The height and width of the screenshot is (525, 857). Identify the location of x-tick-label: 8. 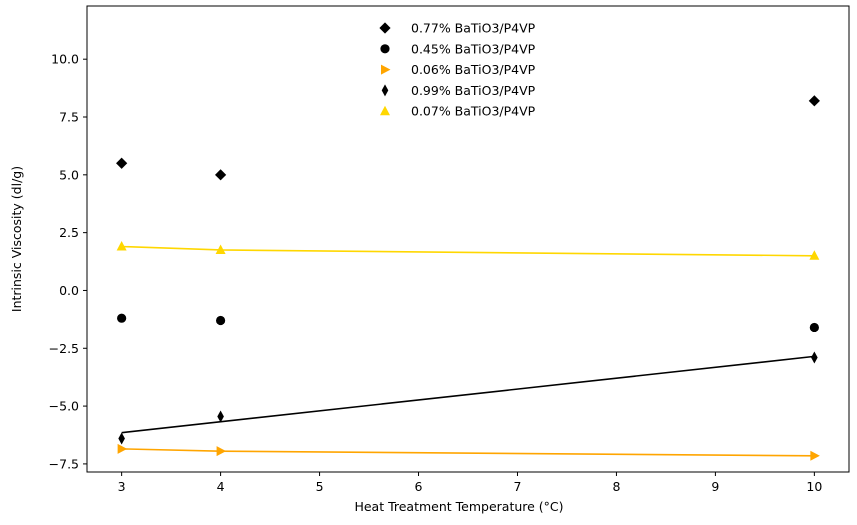
(616, 486).